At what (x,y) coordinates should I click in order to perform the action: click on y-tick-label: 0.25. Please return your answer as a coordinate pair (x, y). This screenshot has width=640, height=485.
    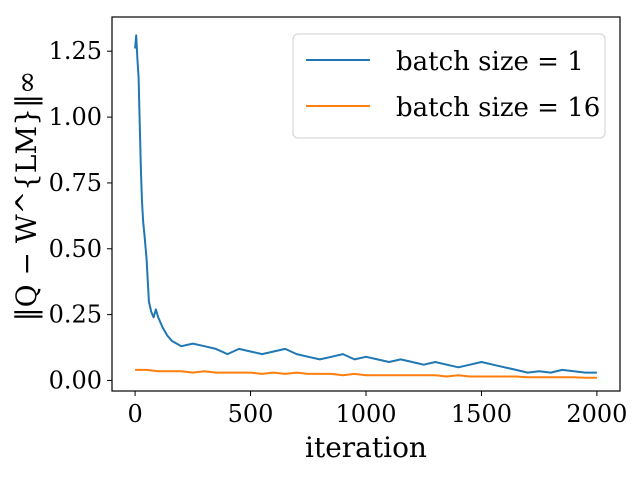
    Looking at the image, I should click on (75, 315).